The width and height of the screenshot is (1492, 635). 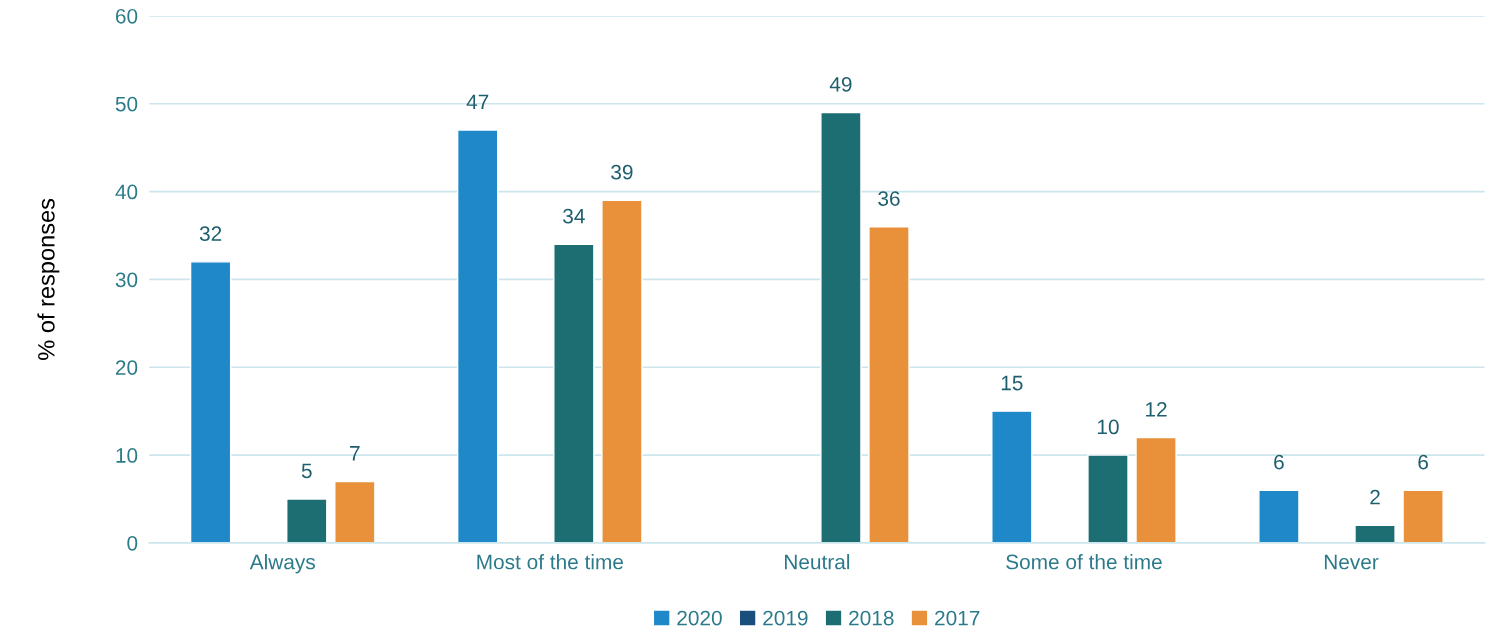 What do you see at coordinates (1108, 427) in the screenshot?
I see `data-label: 10` at bounding box center [1108, 427].